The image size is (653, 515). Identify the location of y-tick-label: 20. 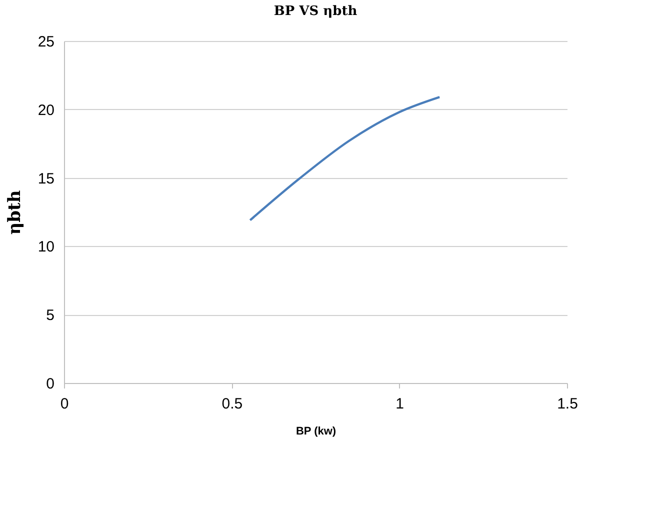
(46, 110).